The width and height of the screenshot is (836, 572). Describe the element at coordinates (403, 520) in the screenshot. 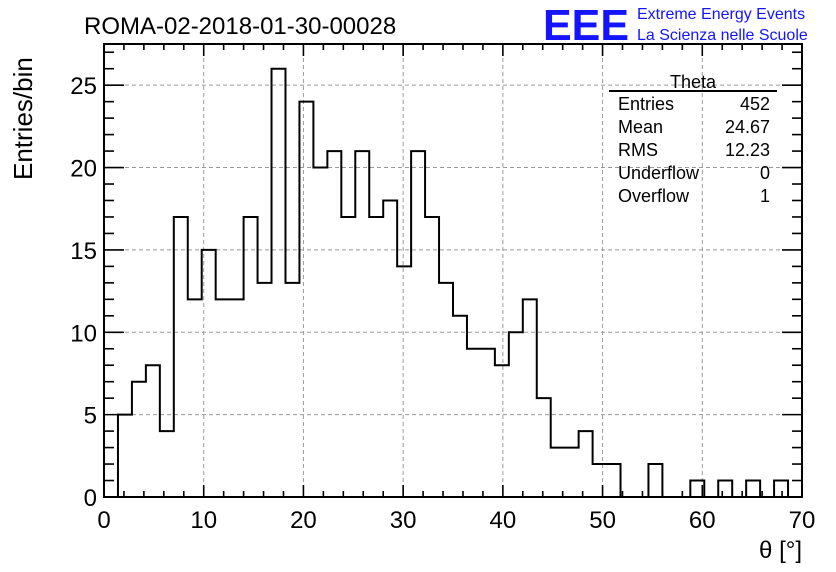

I see `x-tick-label: 30` at that location.